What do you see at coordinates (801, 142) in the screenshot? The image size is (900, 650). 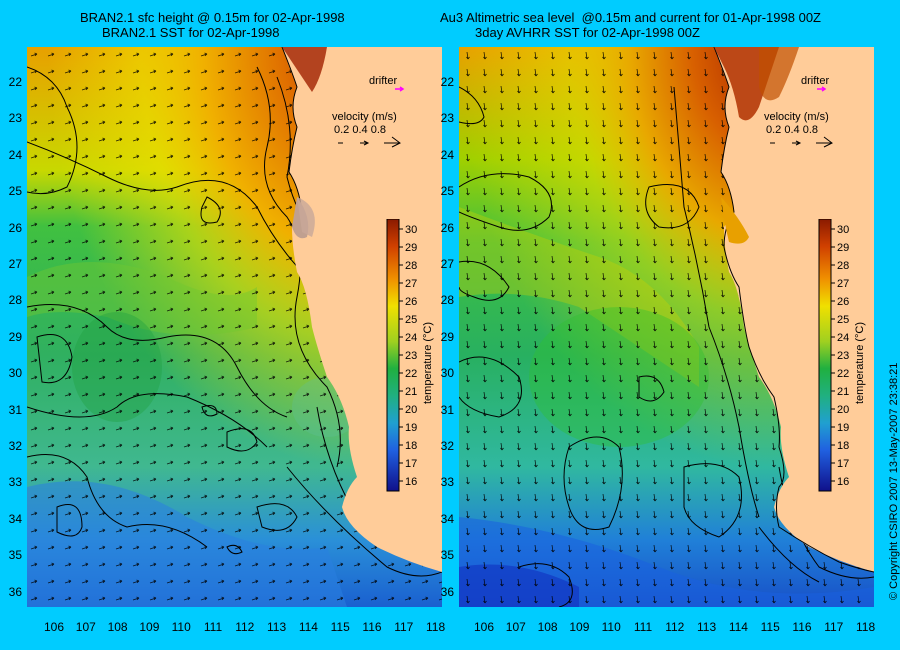 I see `right-velocity-arrows-icon` at bounding box center [801, 142].